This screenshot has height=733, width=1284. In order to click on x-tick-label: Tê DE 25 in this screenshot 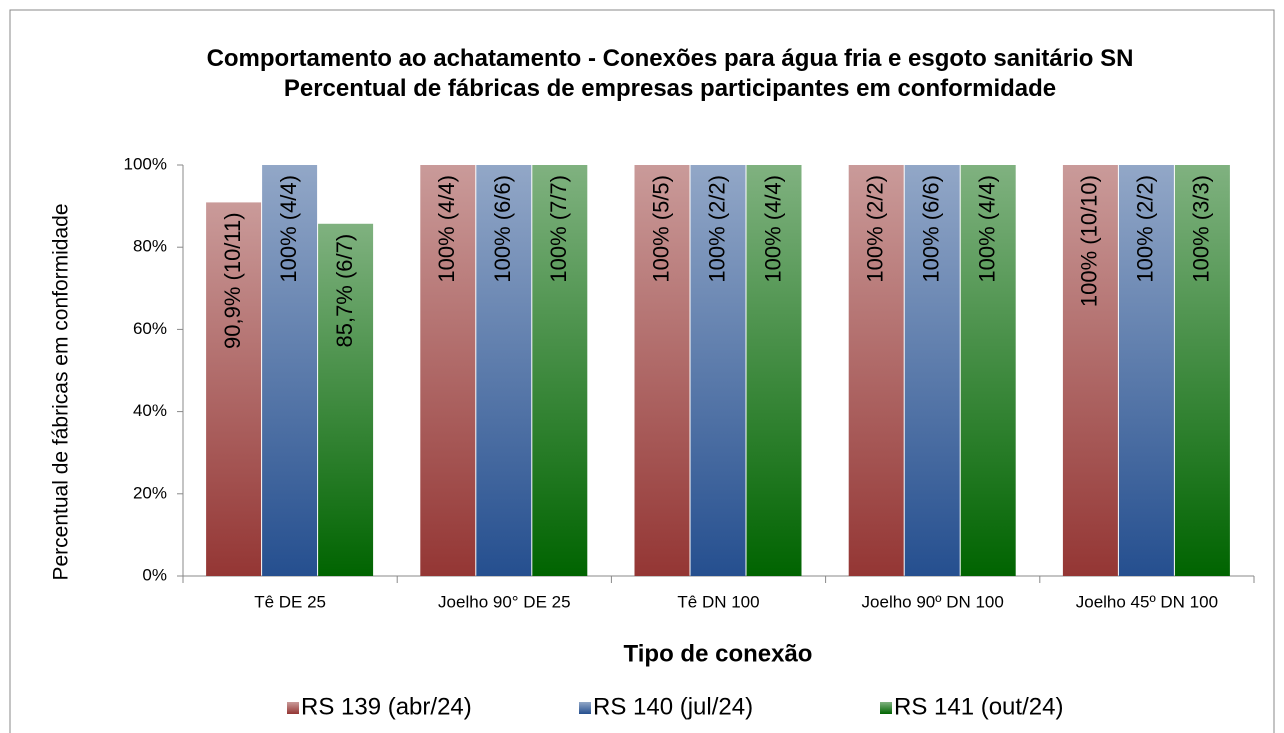, I will do `click(290, 601)`.